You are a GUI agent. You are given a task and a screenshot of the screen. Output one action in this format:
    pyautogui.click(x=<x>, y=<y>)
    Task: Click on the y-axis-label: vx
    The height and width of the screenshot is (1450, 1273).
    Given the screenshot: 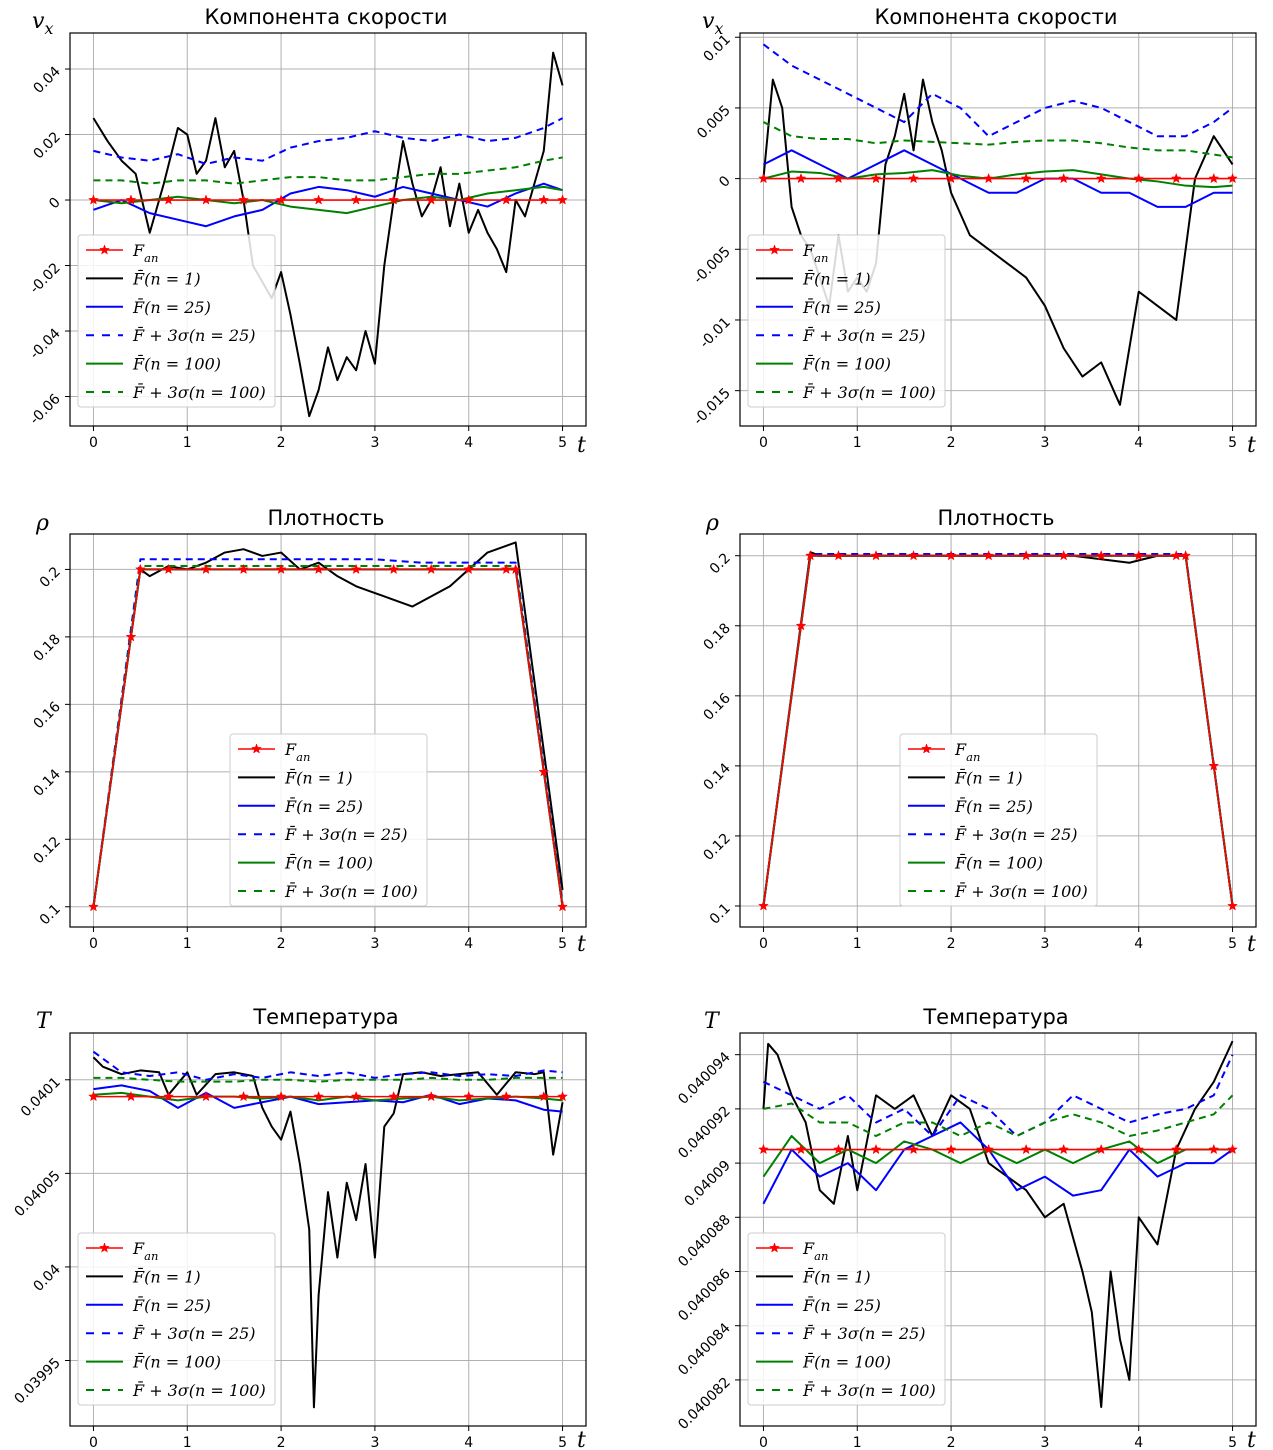 What is the action you would take?
    pyautogui.click(x=712, y=23)
    